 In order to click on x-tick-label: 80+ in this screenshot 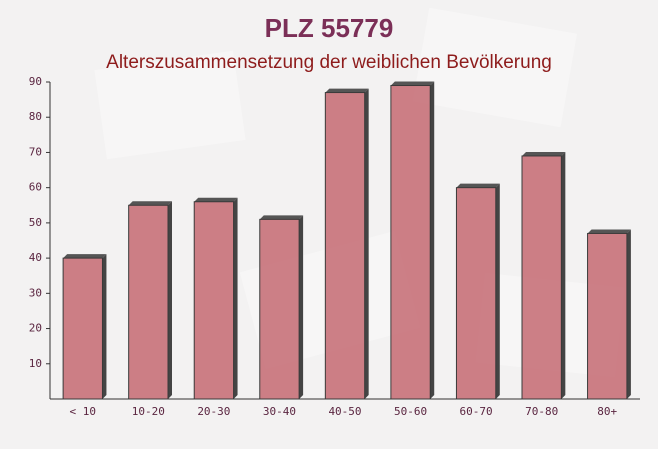, I will do `click(607, 411)`.